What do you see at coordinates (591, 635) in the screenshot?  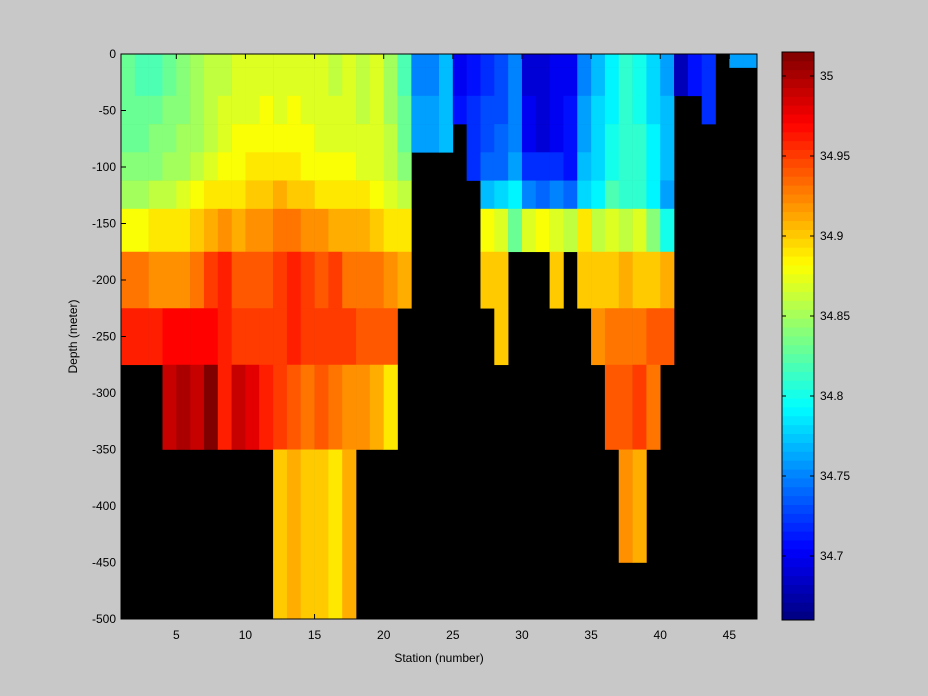 I see `x-tick-label: 35` at bounding box center [591, 635].